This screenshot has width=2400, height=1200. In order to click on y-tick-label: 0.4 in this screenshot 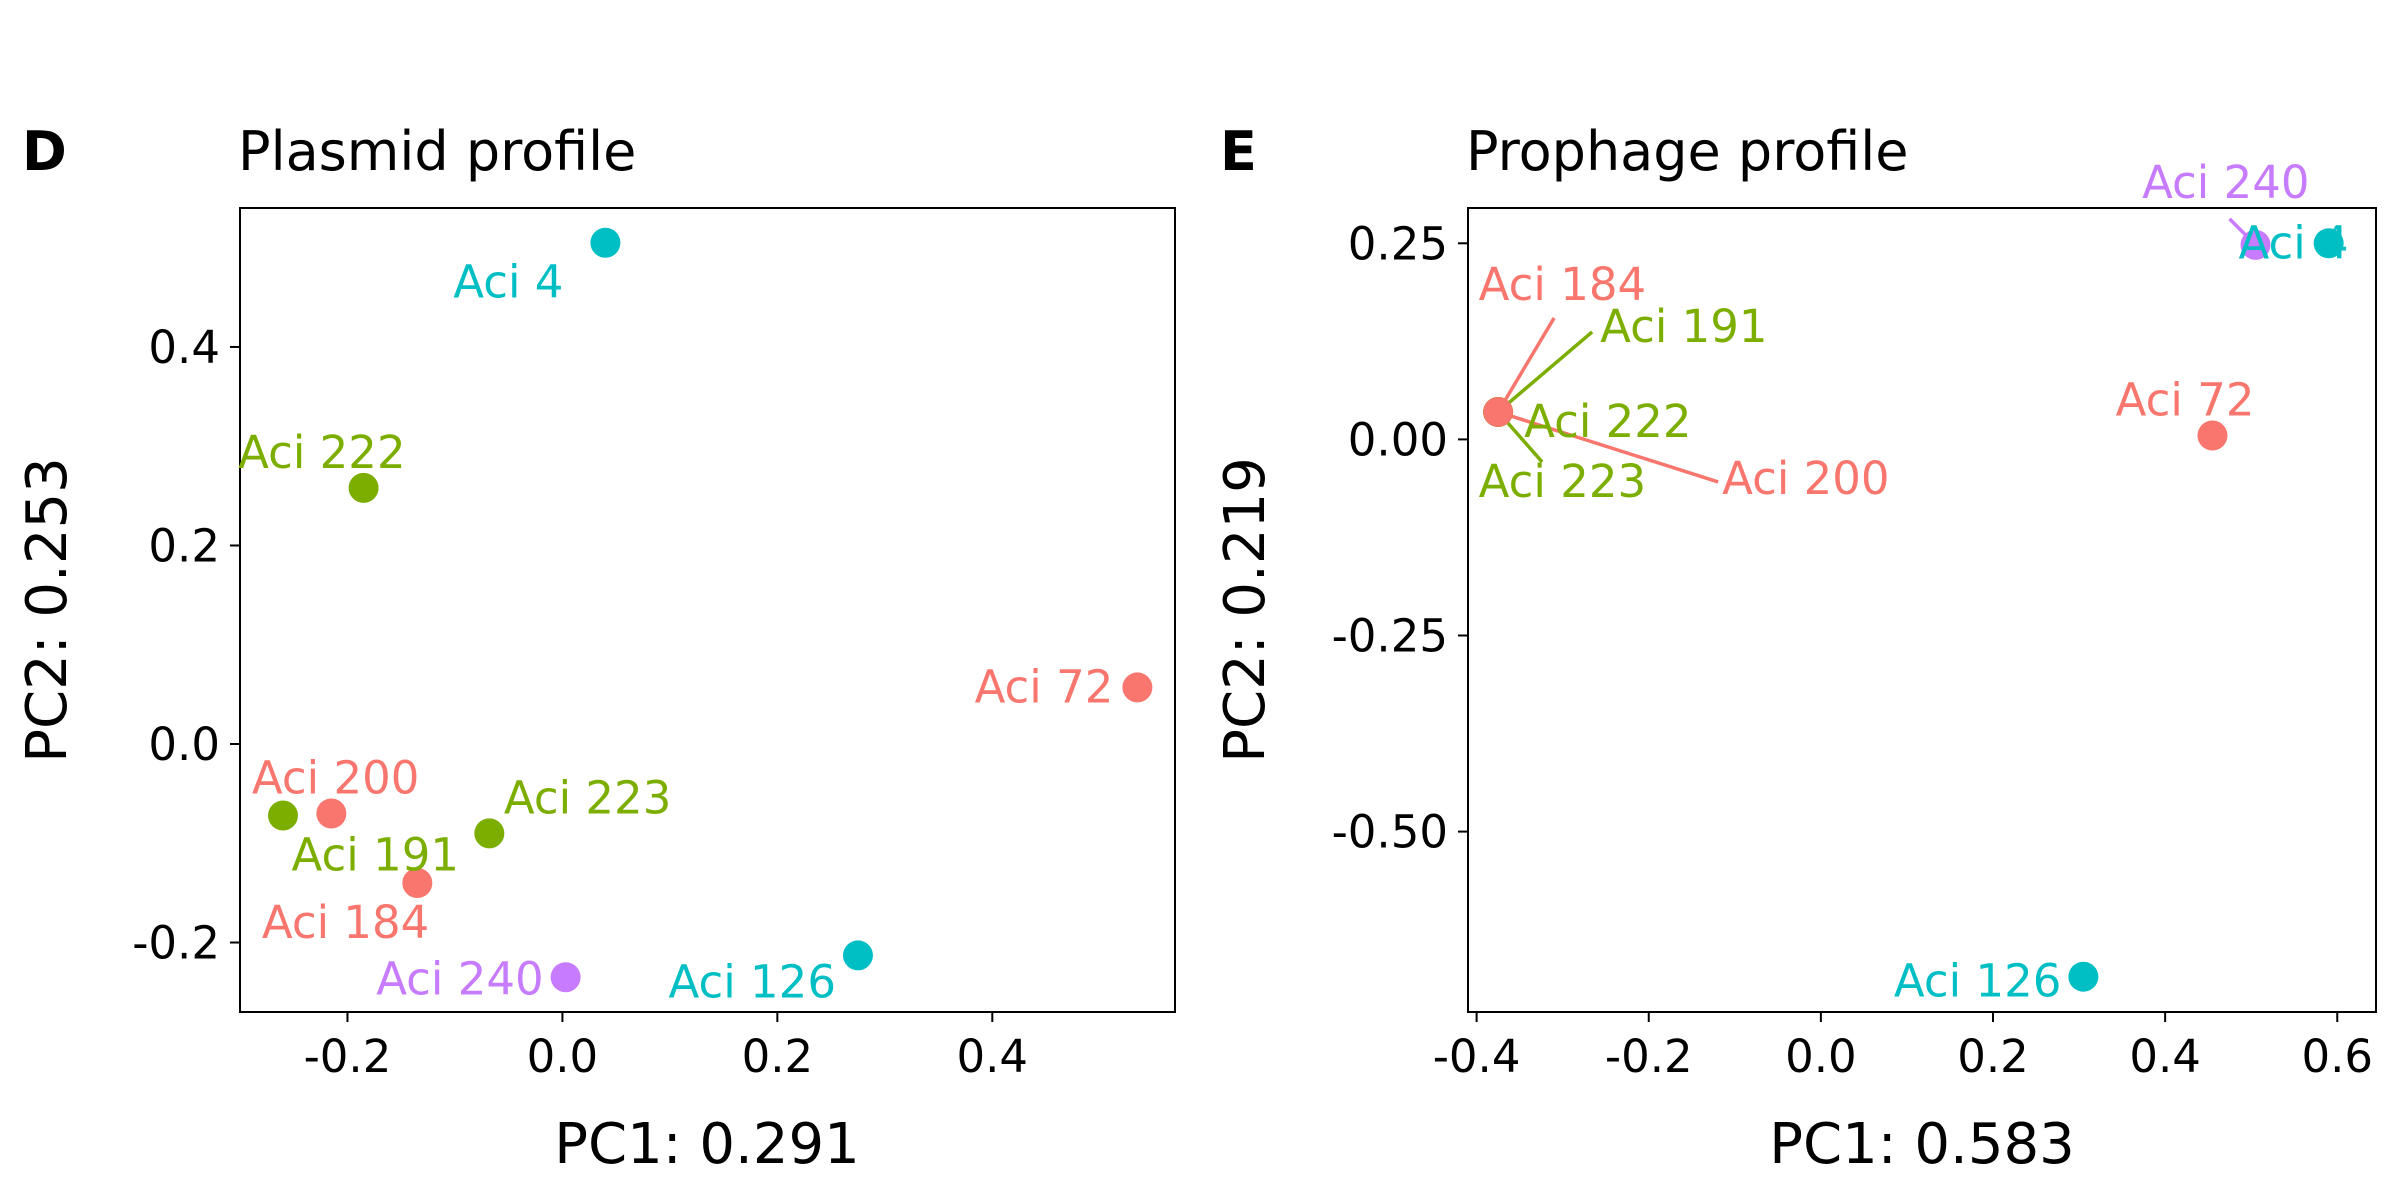, I will do `click(184, 347)`.